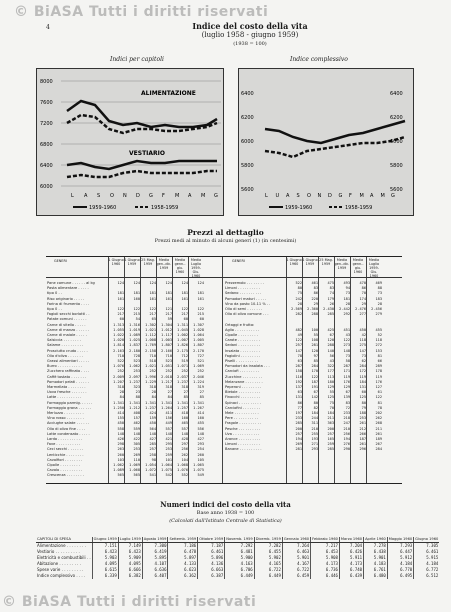  I want to click on price-cell: 259, so click(331, 444).